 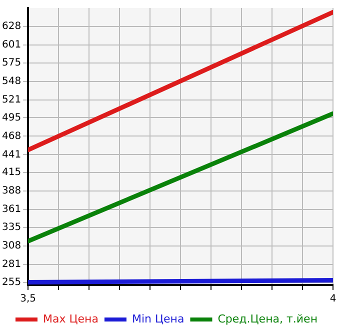 What do you see at coordinates (12, 100) in the screenshot?
I see `y-tick-label: 521` at bounding box center [12, 100].